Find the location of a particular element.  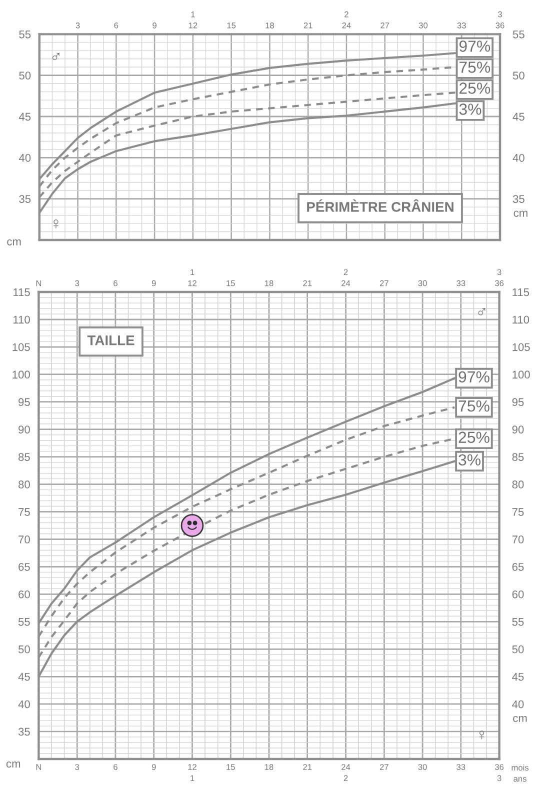

y2-tick-label: 90 is located at coordinates (518, 430).